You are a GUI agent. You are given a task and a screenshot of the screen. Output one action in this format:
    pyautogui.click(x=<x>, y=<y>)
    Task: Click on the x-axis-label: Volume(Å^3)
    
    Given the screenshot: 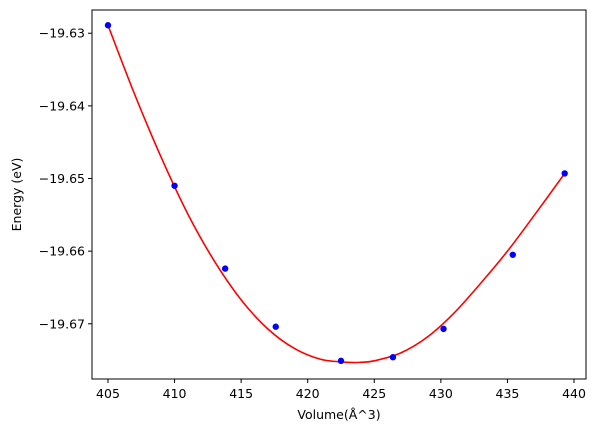 What is the action you would take?
    pyautogui.click(x=338, y=414)
    